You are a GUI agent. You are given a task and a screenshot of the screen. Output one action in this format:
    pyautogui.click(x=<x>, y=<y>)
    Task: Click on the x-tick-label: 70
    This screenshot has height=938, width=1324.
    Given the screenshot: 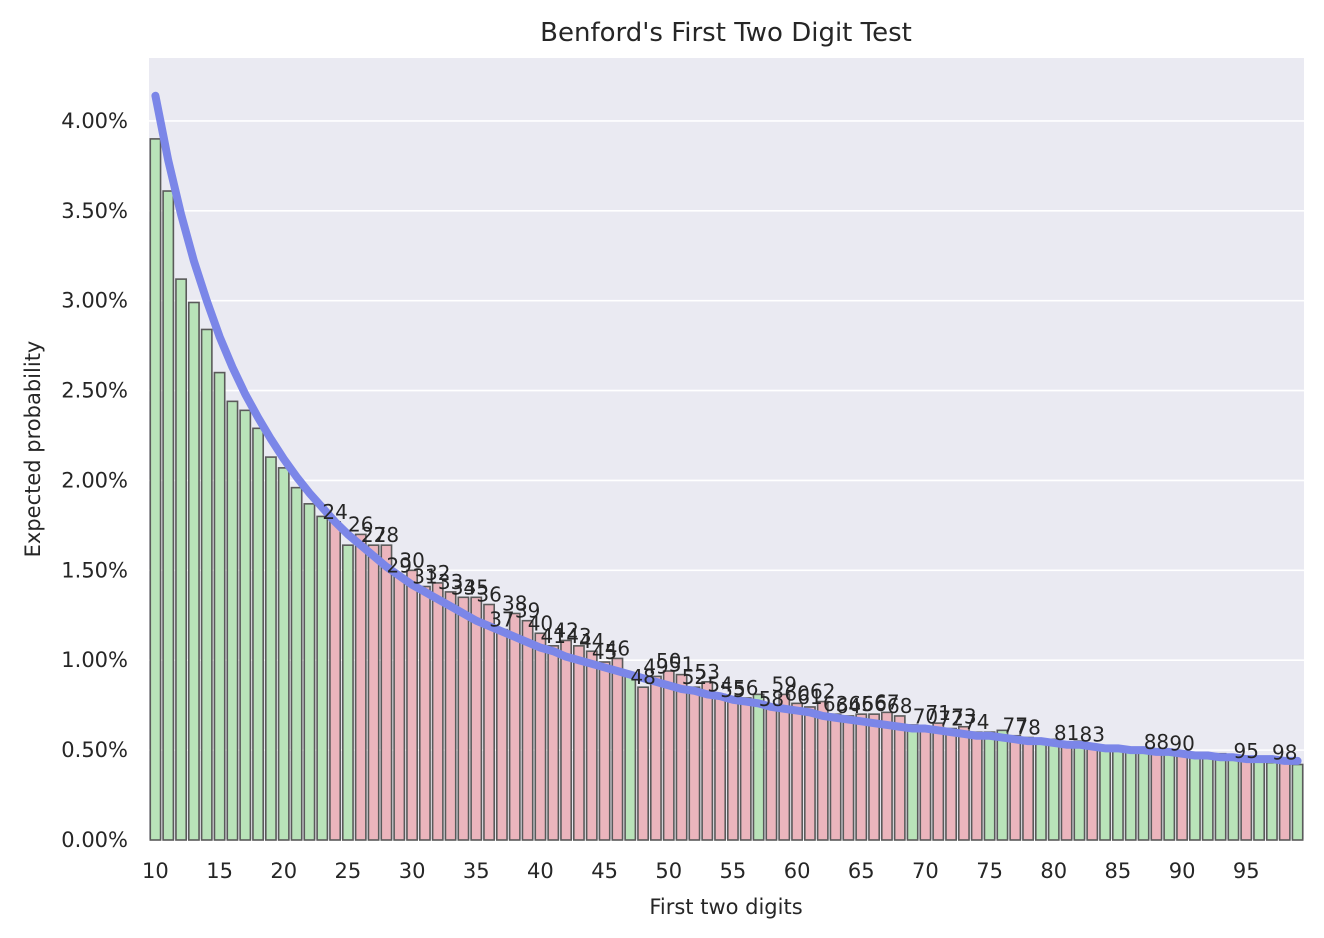 What is the action you would take?
    pyautogui.click(x=925, y=871)
    